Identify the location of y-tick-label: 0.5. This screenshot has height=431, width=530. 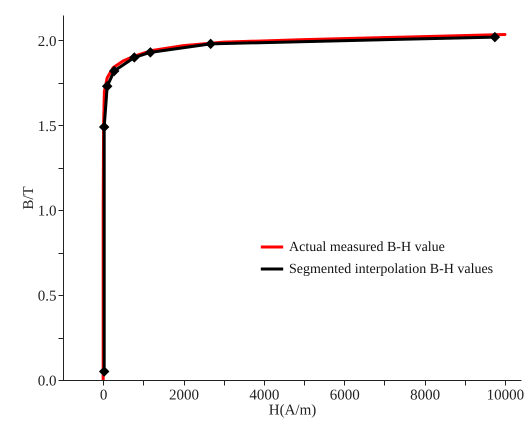
(47, 296).